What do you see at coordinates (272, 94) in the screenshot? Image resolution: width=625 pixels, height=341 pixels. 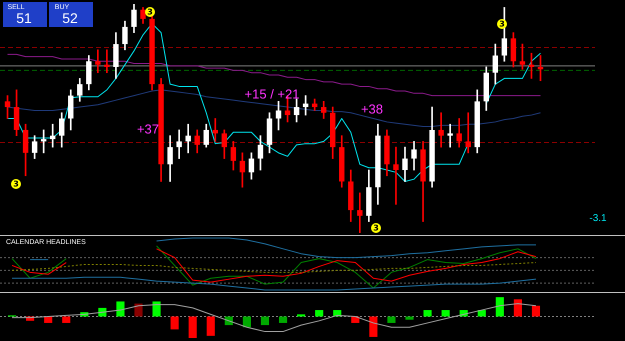 I see `annotation: +15 / +21` at bounding box center [272, 94].